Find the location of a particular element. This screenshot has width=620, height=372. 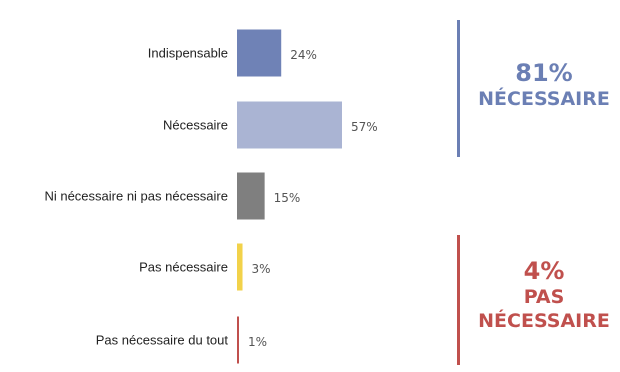

bar-pas-necessaire is located at coordinates (240, 267).